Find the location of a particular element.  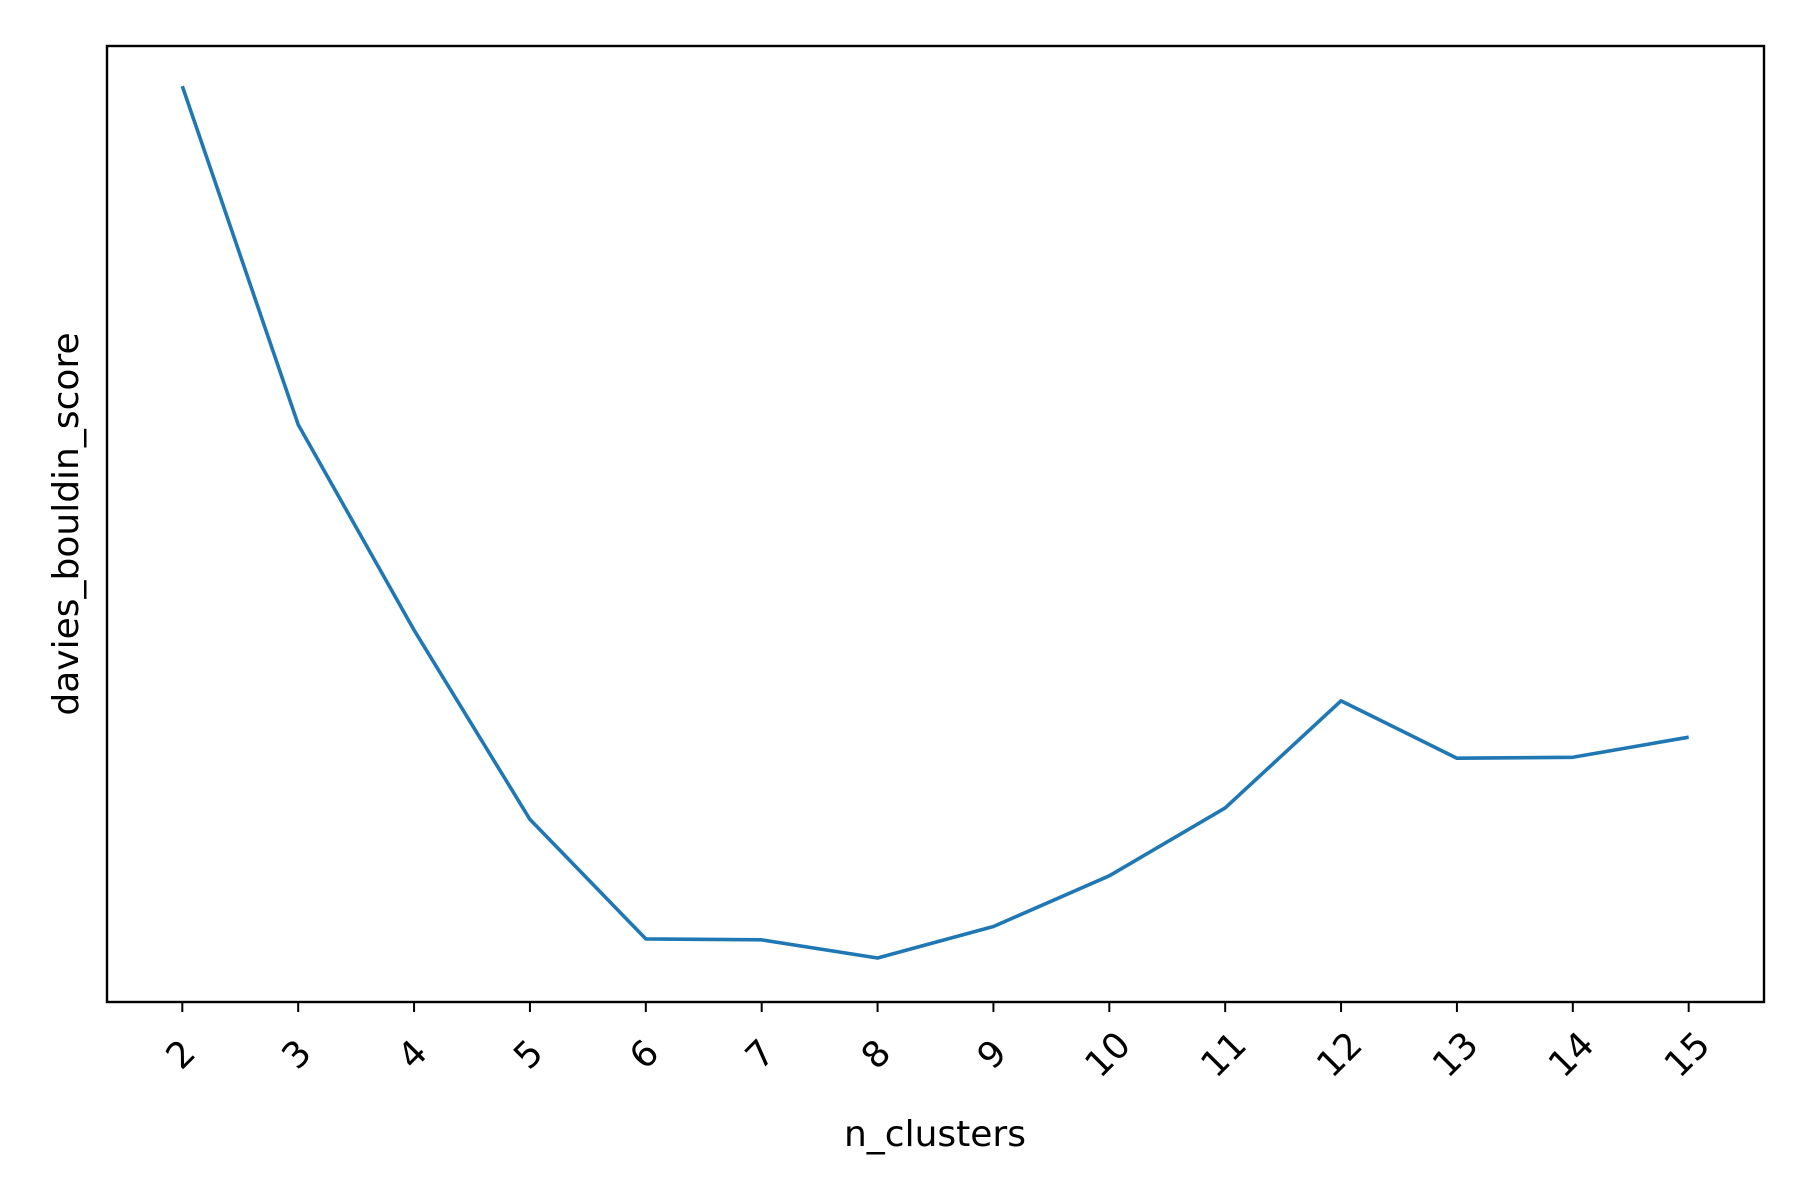

x-tick-label: 11 is located at coordinates (1223, 1054).